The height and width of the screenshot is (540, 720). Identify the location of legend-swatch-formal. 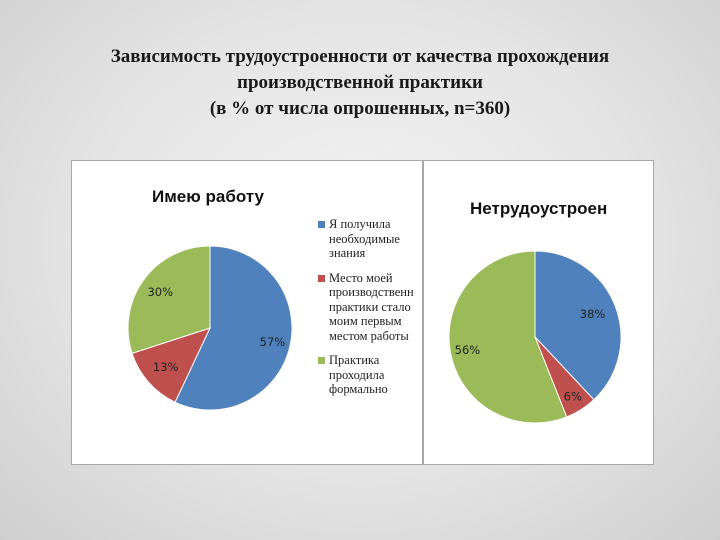
(321, 360).